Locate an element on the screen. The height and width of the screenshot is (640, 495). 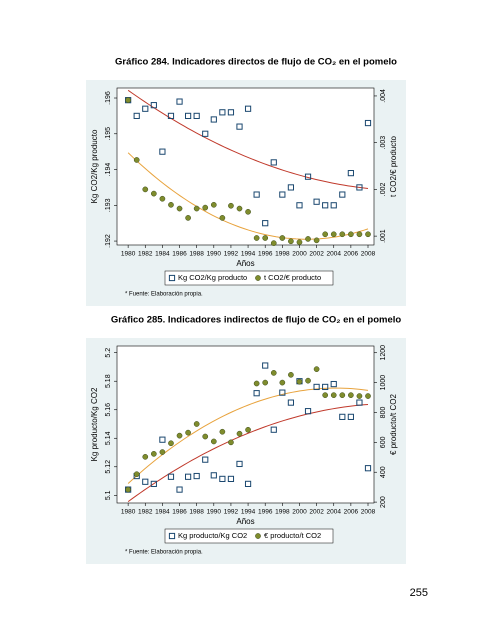
legend-label: Kg CO2/Kg producto is located at coordinates (212, 277).